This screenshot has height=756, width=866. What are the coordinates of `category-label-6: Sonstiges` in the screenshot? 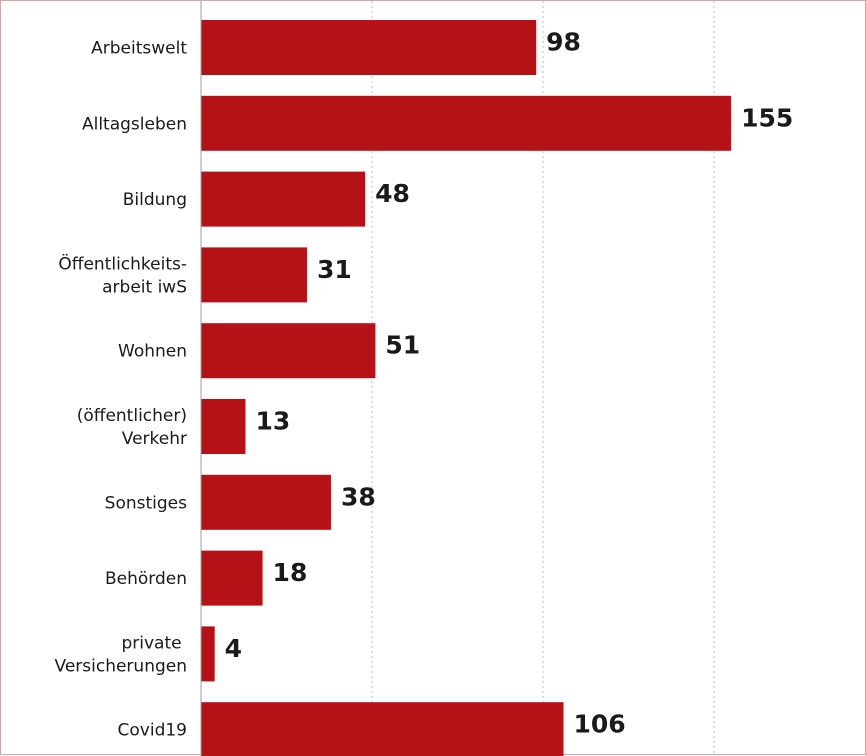 It's located at (146, 503).